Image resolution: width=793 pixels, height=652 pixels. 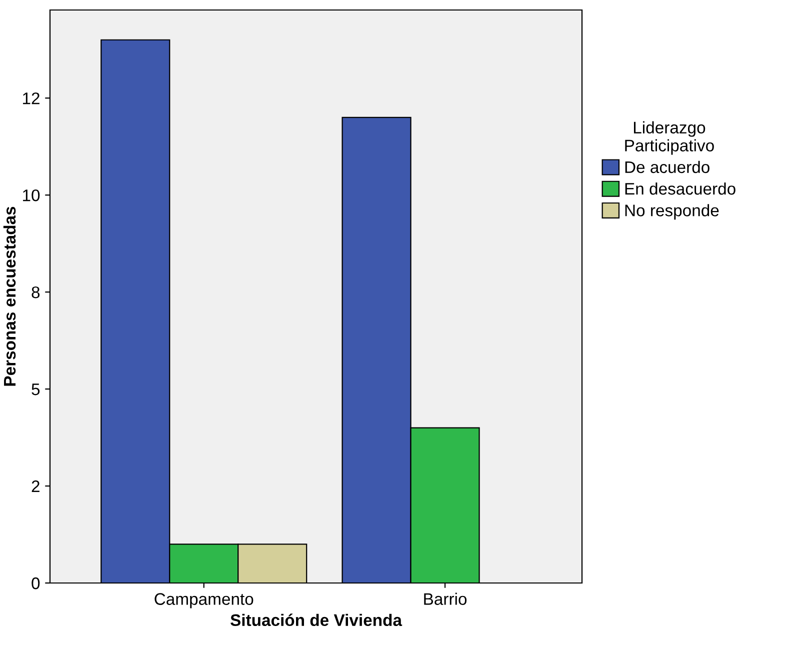 I want to click on y-tick-label: 5, so click(x=36, y=390).